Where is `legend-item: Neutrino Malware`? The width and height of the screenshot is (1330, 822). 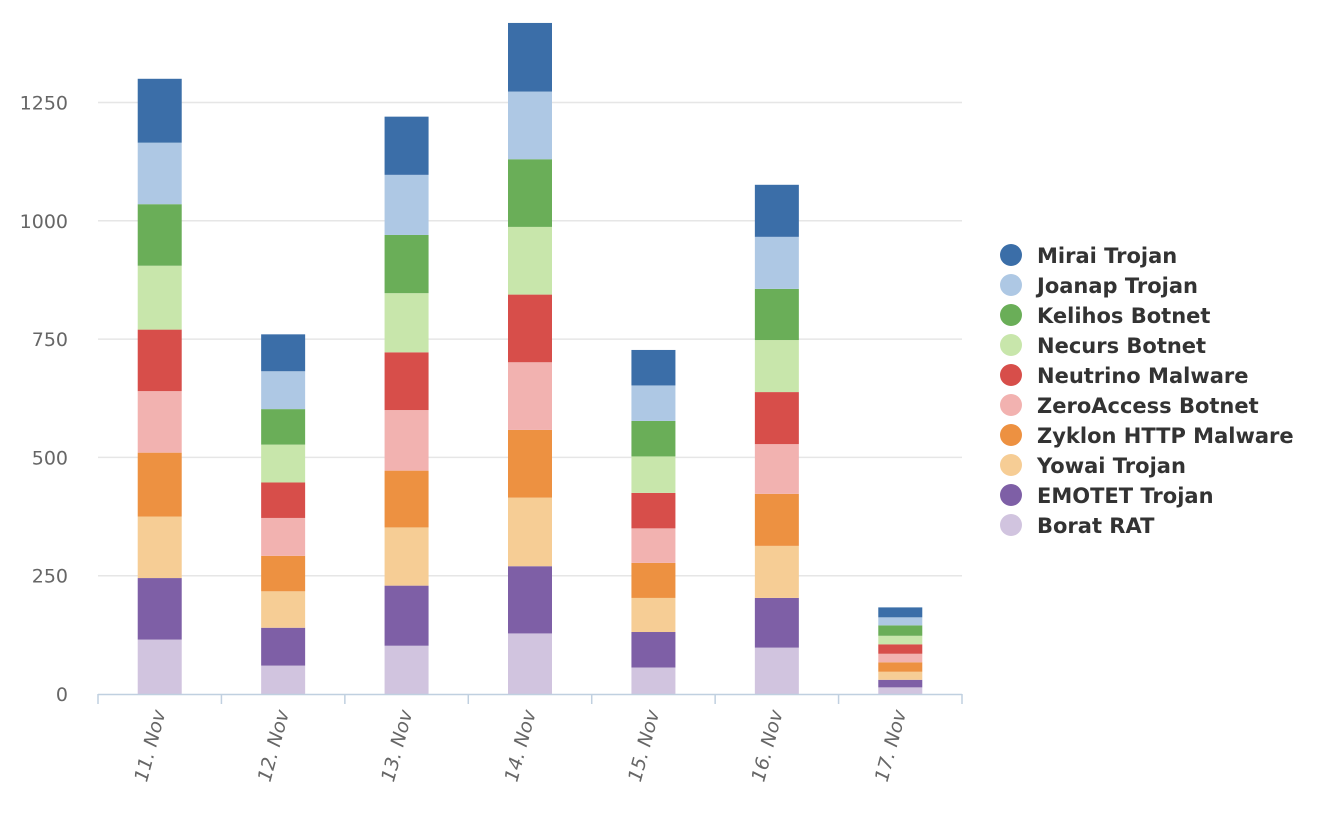
legend-item: Neutrino Malware is located at coordinates (1124, 376).